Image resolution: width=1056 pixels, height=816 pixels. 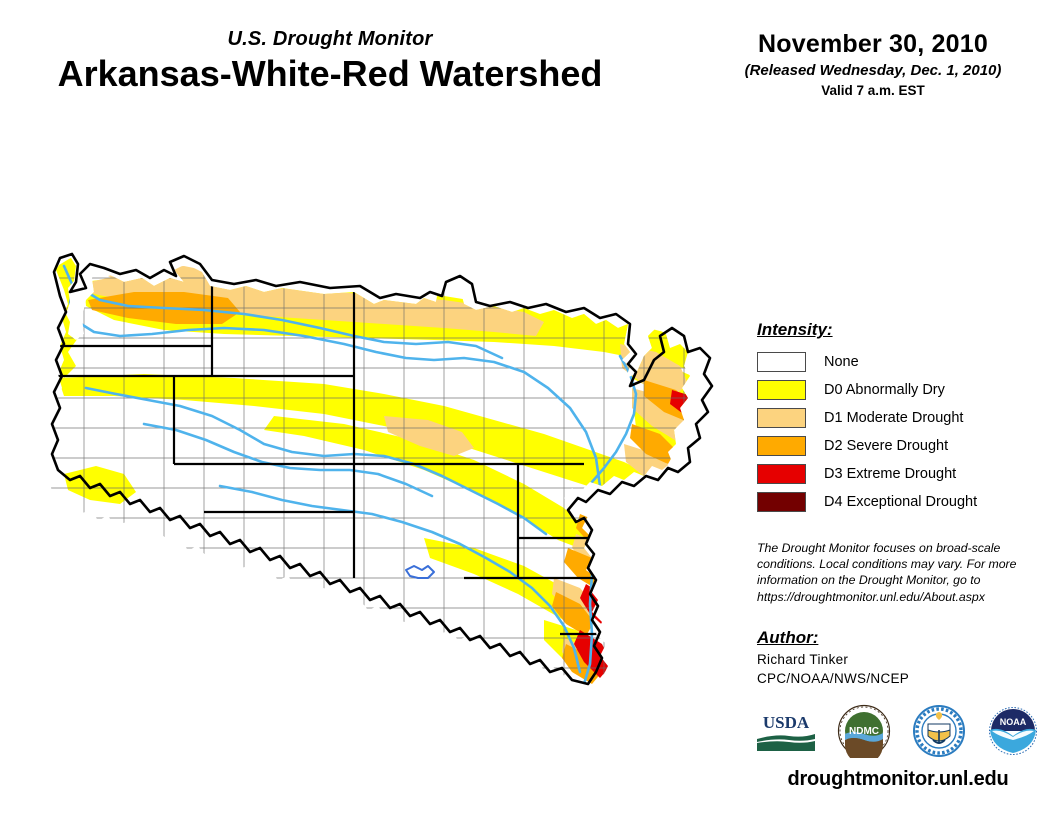 What do you see at coordinates (890, 473) in the screenshot?
I see `legend-label-d3: D3 Extreme Drought` at bounding box center [890, 473].